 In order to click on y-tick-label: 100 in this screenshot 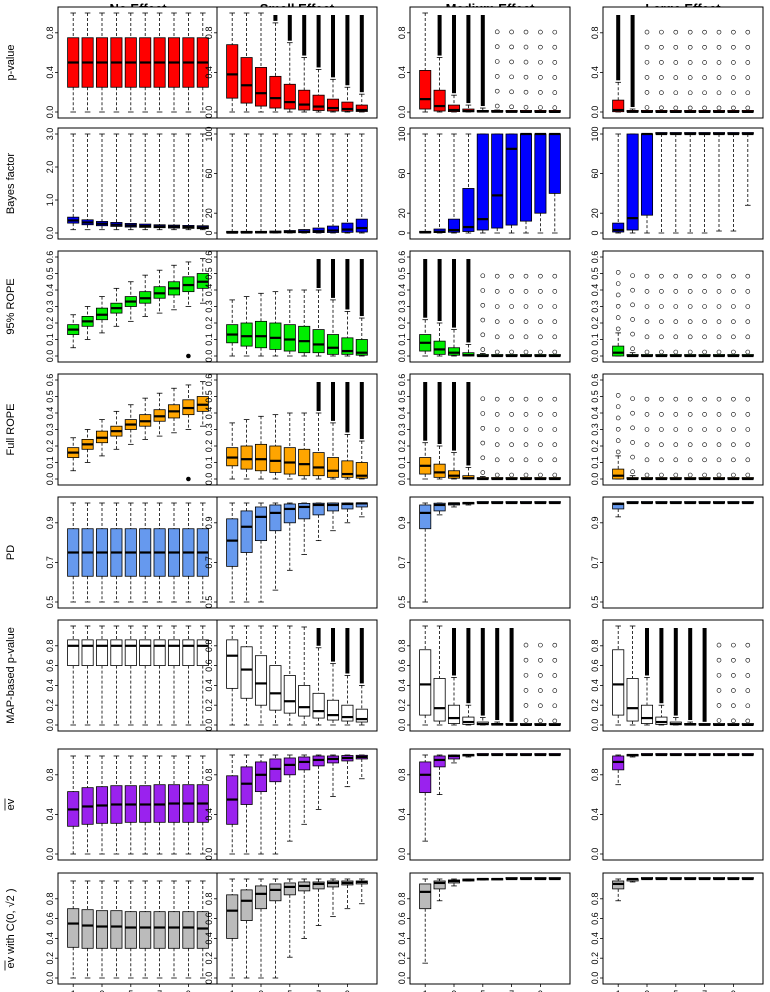, I will do `click(402, 133)`.